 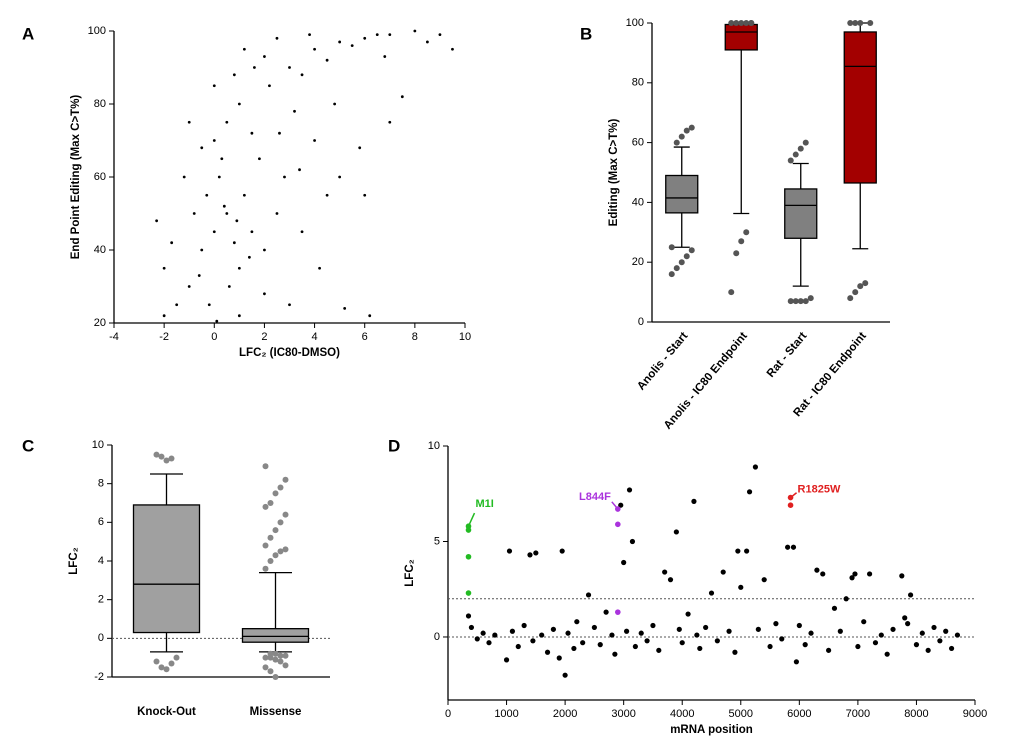 I want to click on panel-label: C, so click(x=28, y=445).